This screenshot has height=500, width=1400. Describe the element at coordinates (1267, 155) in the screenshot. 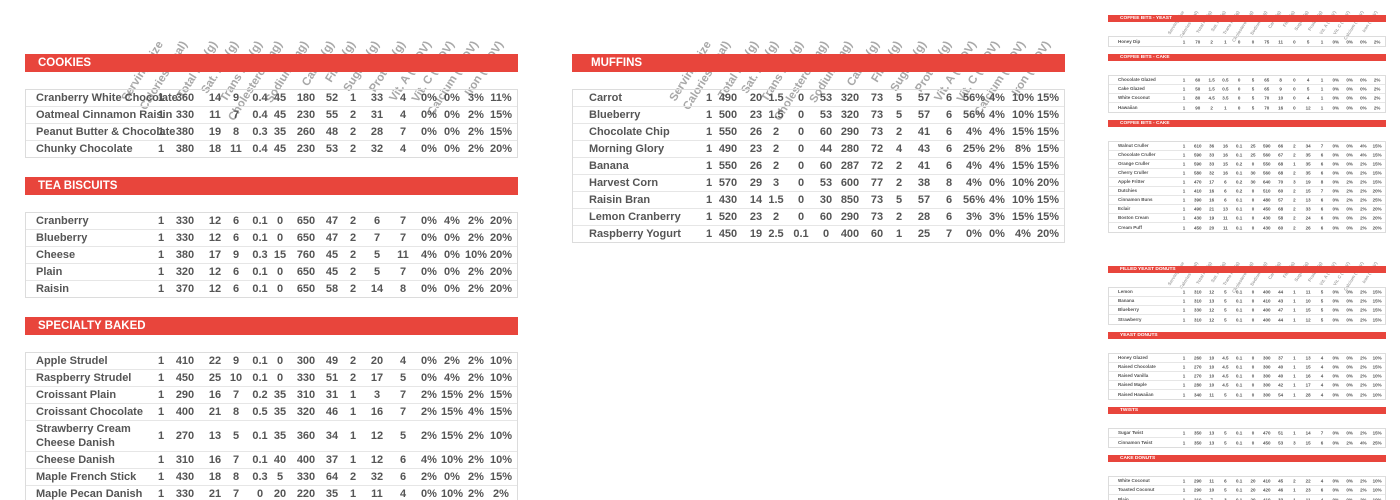

I see `nutrient-value: 560` at that location.